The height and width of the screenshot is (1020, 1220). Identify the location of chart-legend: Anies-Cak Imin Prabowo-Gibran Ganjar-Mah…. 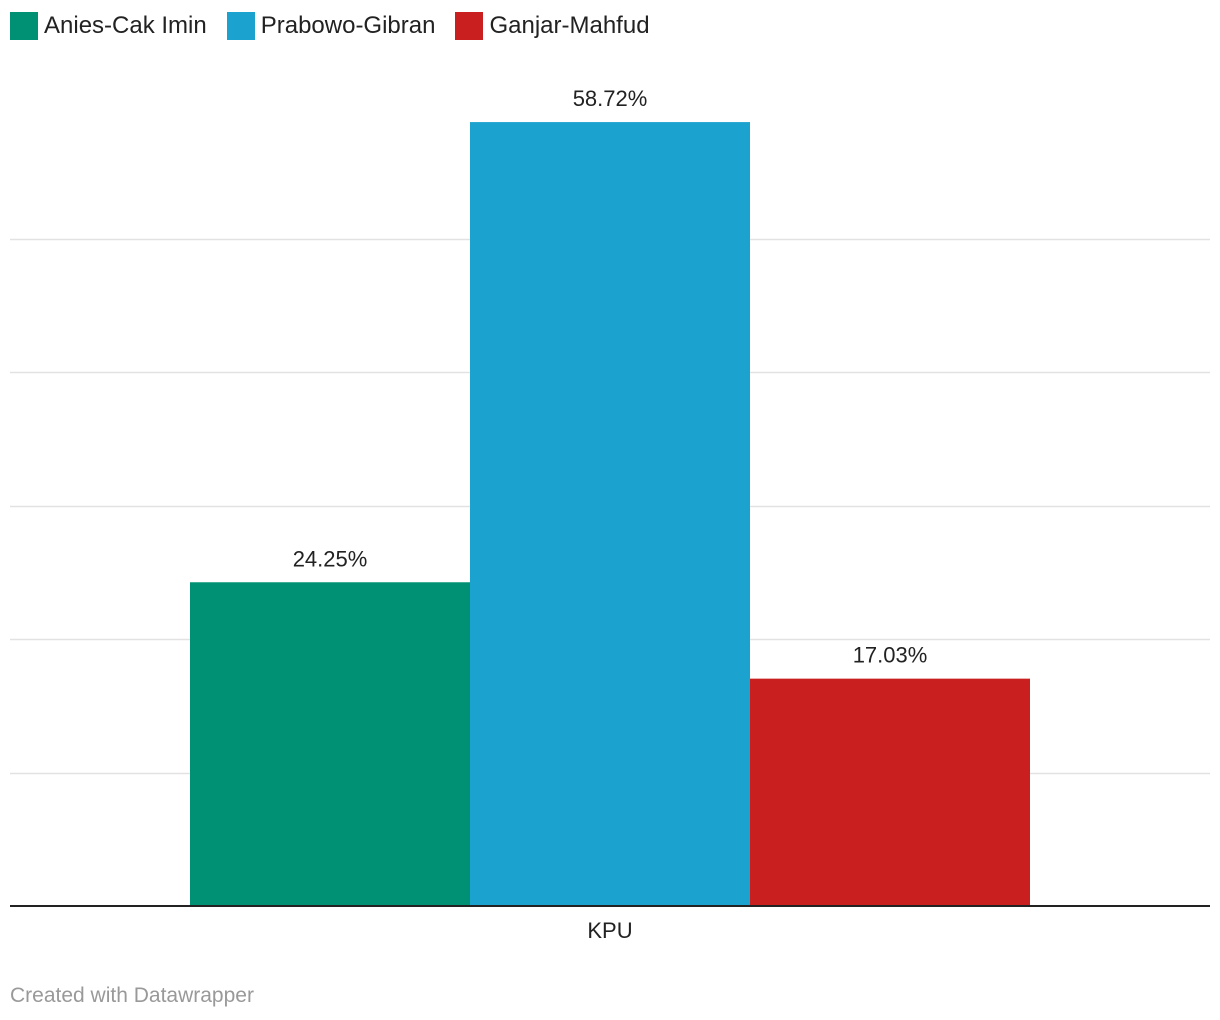
(330, 26).